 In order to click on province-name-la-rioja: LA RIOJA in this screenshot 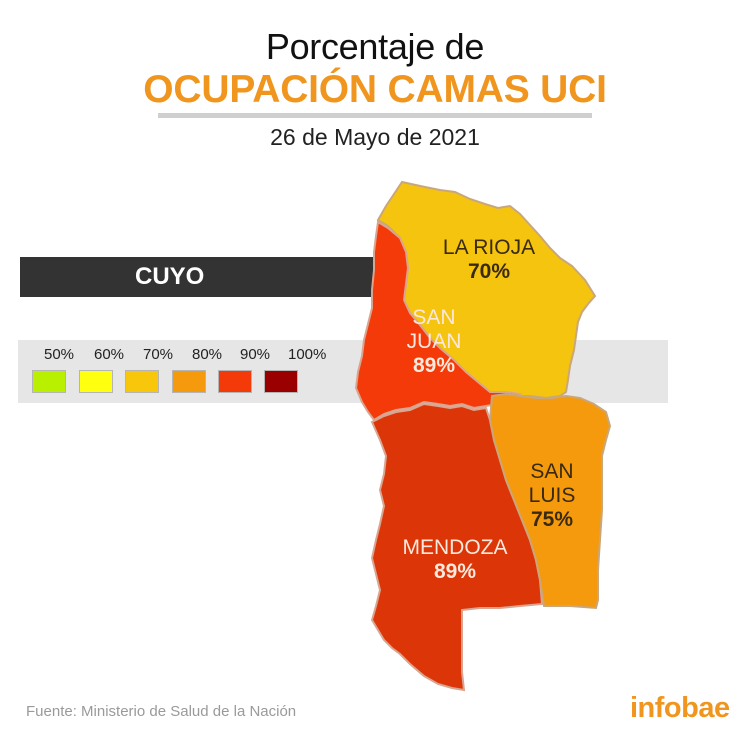, I will do `click(489, 247)`.